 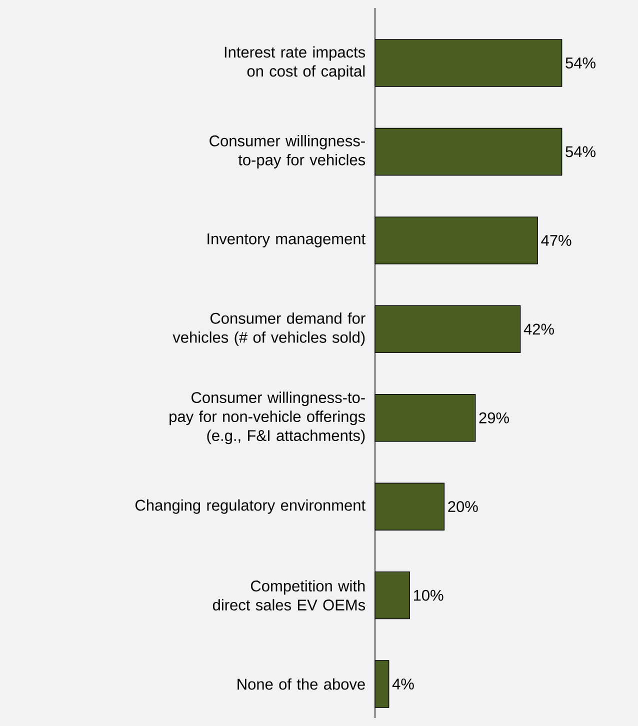 I want to click on y-tick-label: Consumer willingness-to-pay for non-vehicle offerings (e.g., F&I attachments), so click(x=268, y=418).